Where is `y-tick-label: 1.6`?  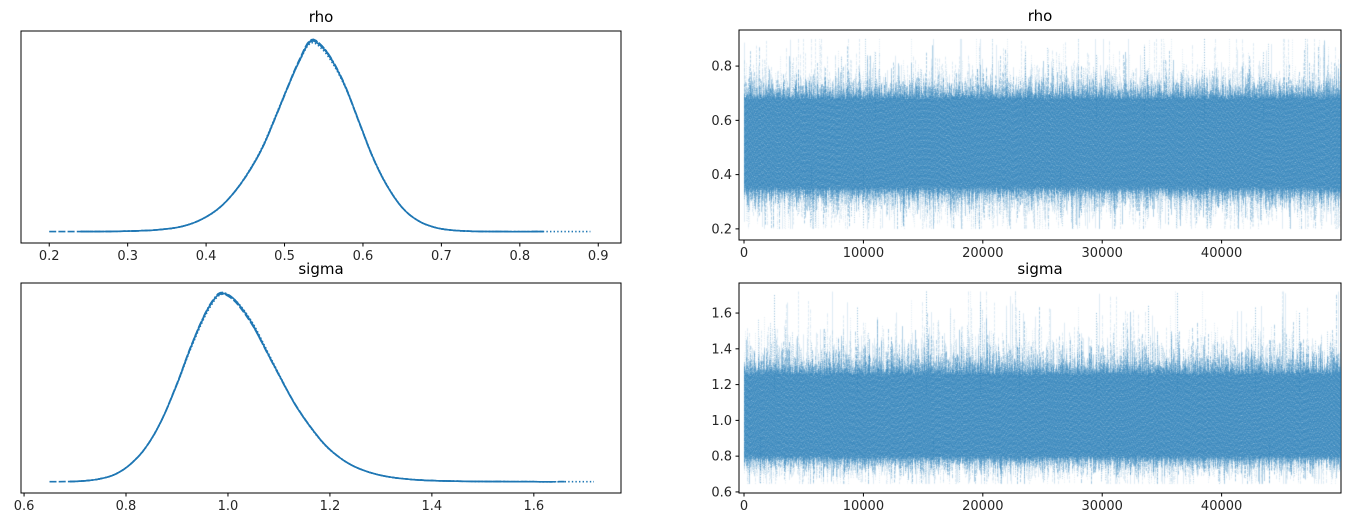
y-tick-label: 1.6 is located at coordinates (721, 314).